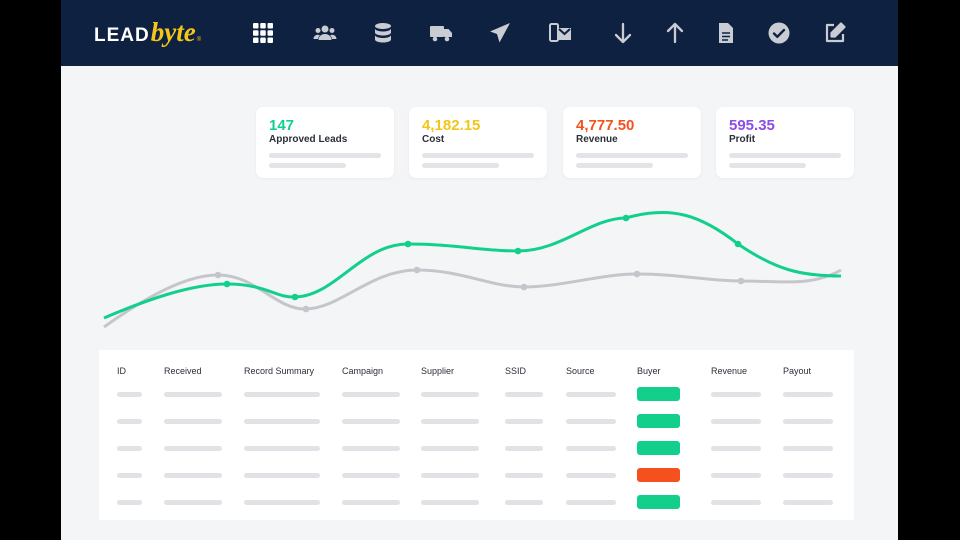 The width and height of the screenshot is (960, 540). What do you see at coordinates (263, 33) in the screenshot?
I see `grid-icon` at bounding box center [263, 33].